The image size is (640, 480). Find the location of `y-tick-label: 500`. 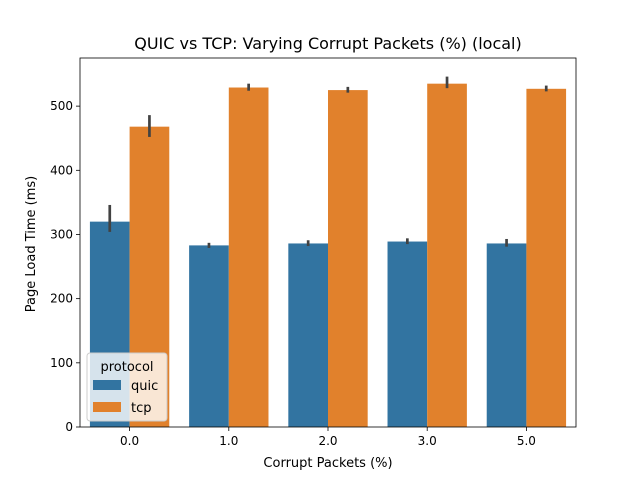

y-tick-label: 500 is located at coordinates (61, 106).